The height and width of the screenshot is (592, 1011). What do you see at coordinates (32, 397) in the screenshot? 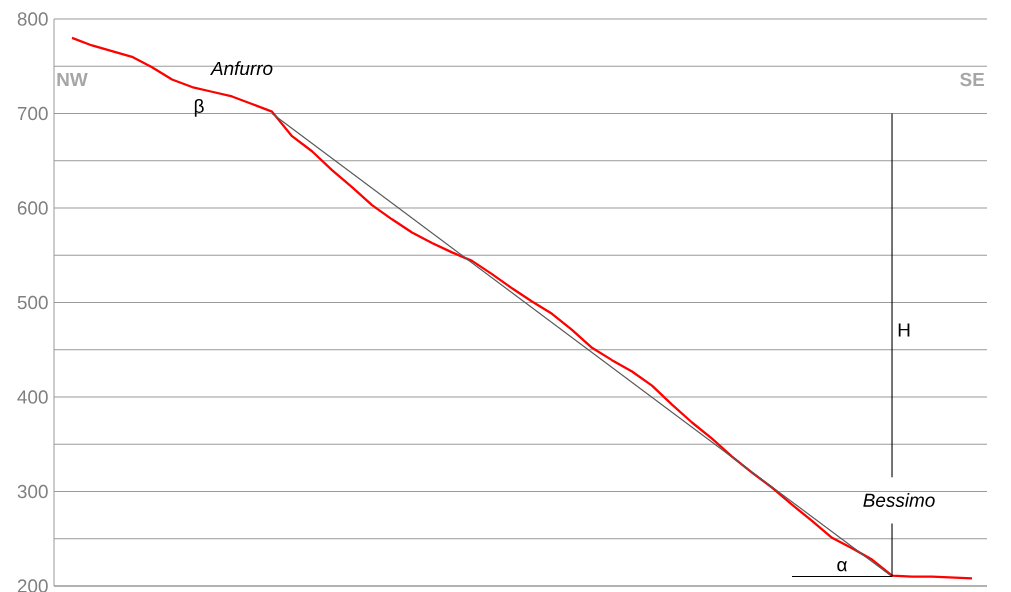
I see `y-tick-label: 400` at bounding box center [32, 397].